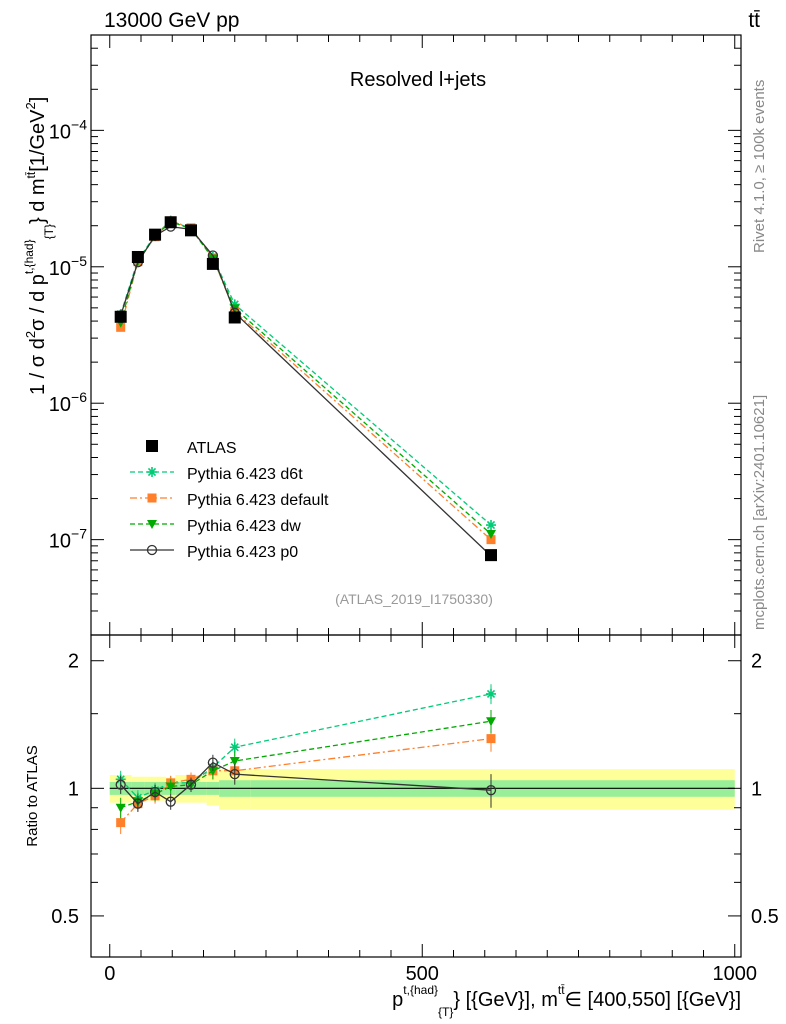  I want to click on x-tick-label: 500, so click(422, 974).